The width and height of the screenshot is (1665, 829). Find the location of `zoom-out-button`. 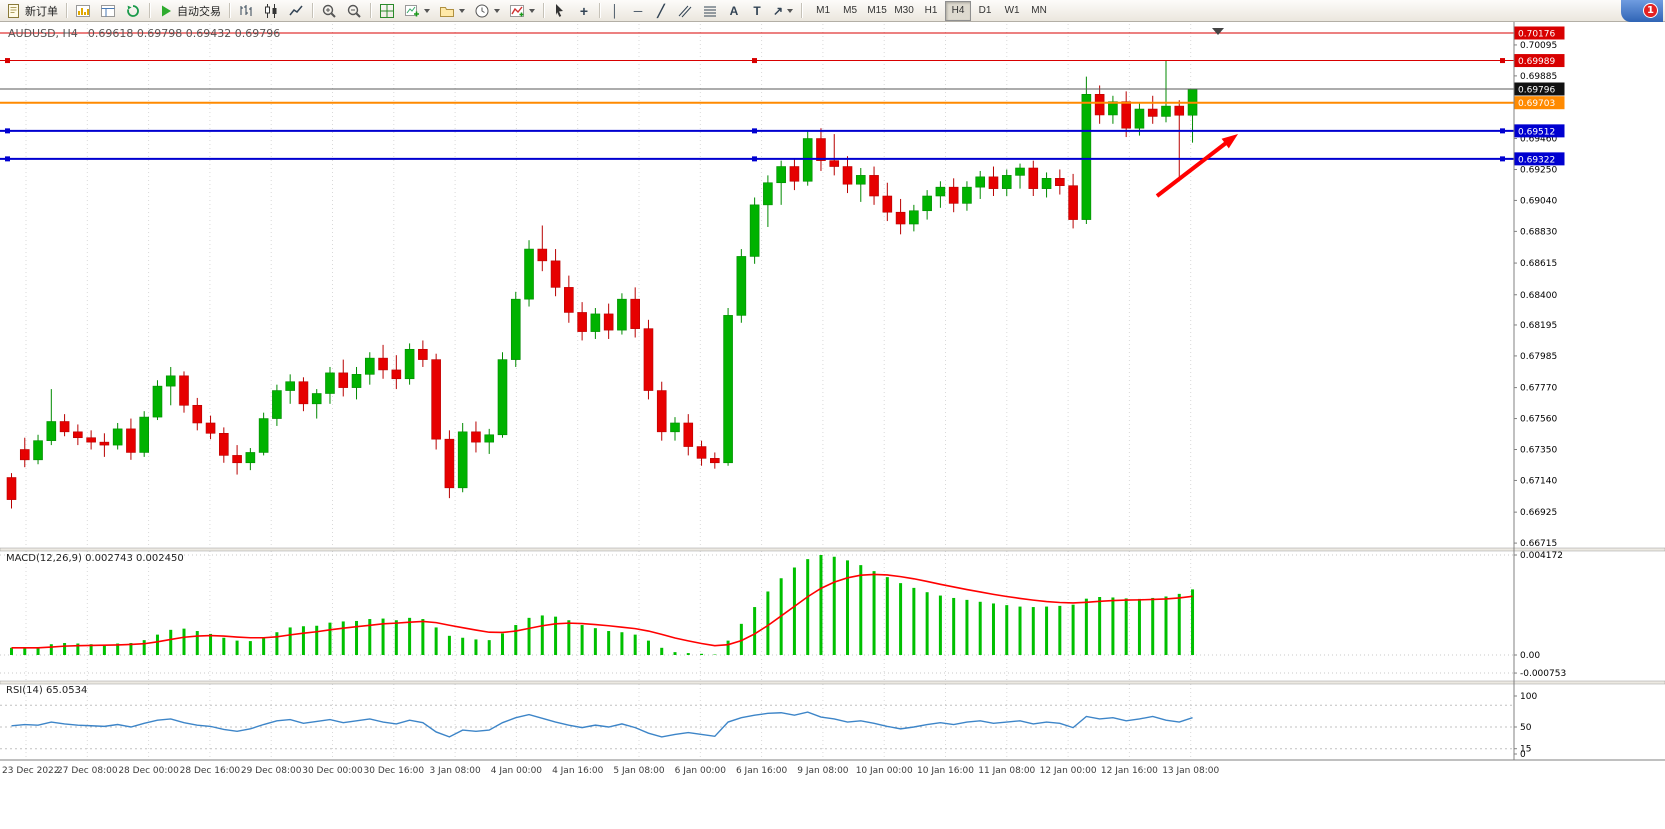

zoom-out-button is located at coordinates (354, 11).